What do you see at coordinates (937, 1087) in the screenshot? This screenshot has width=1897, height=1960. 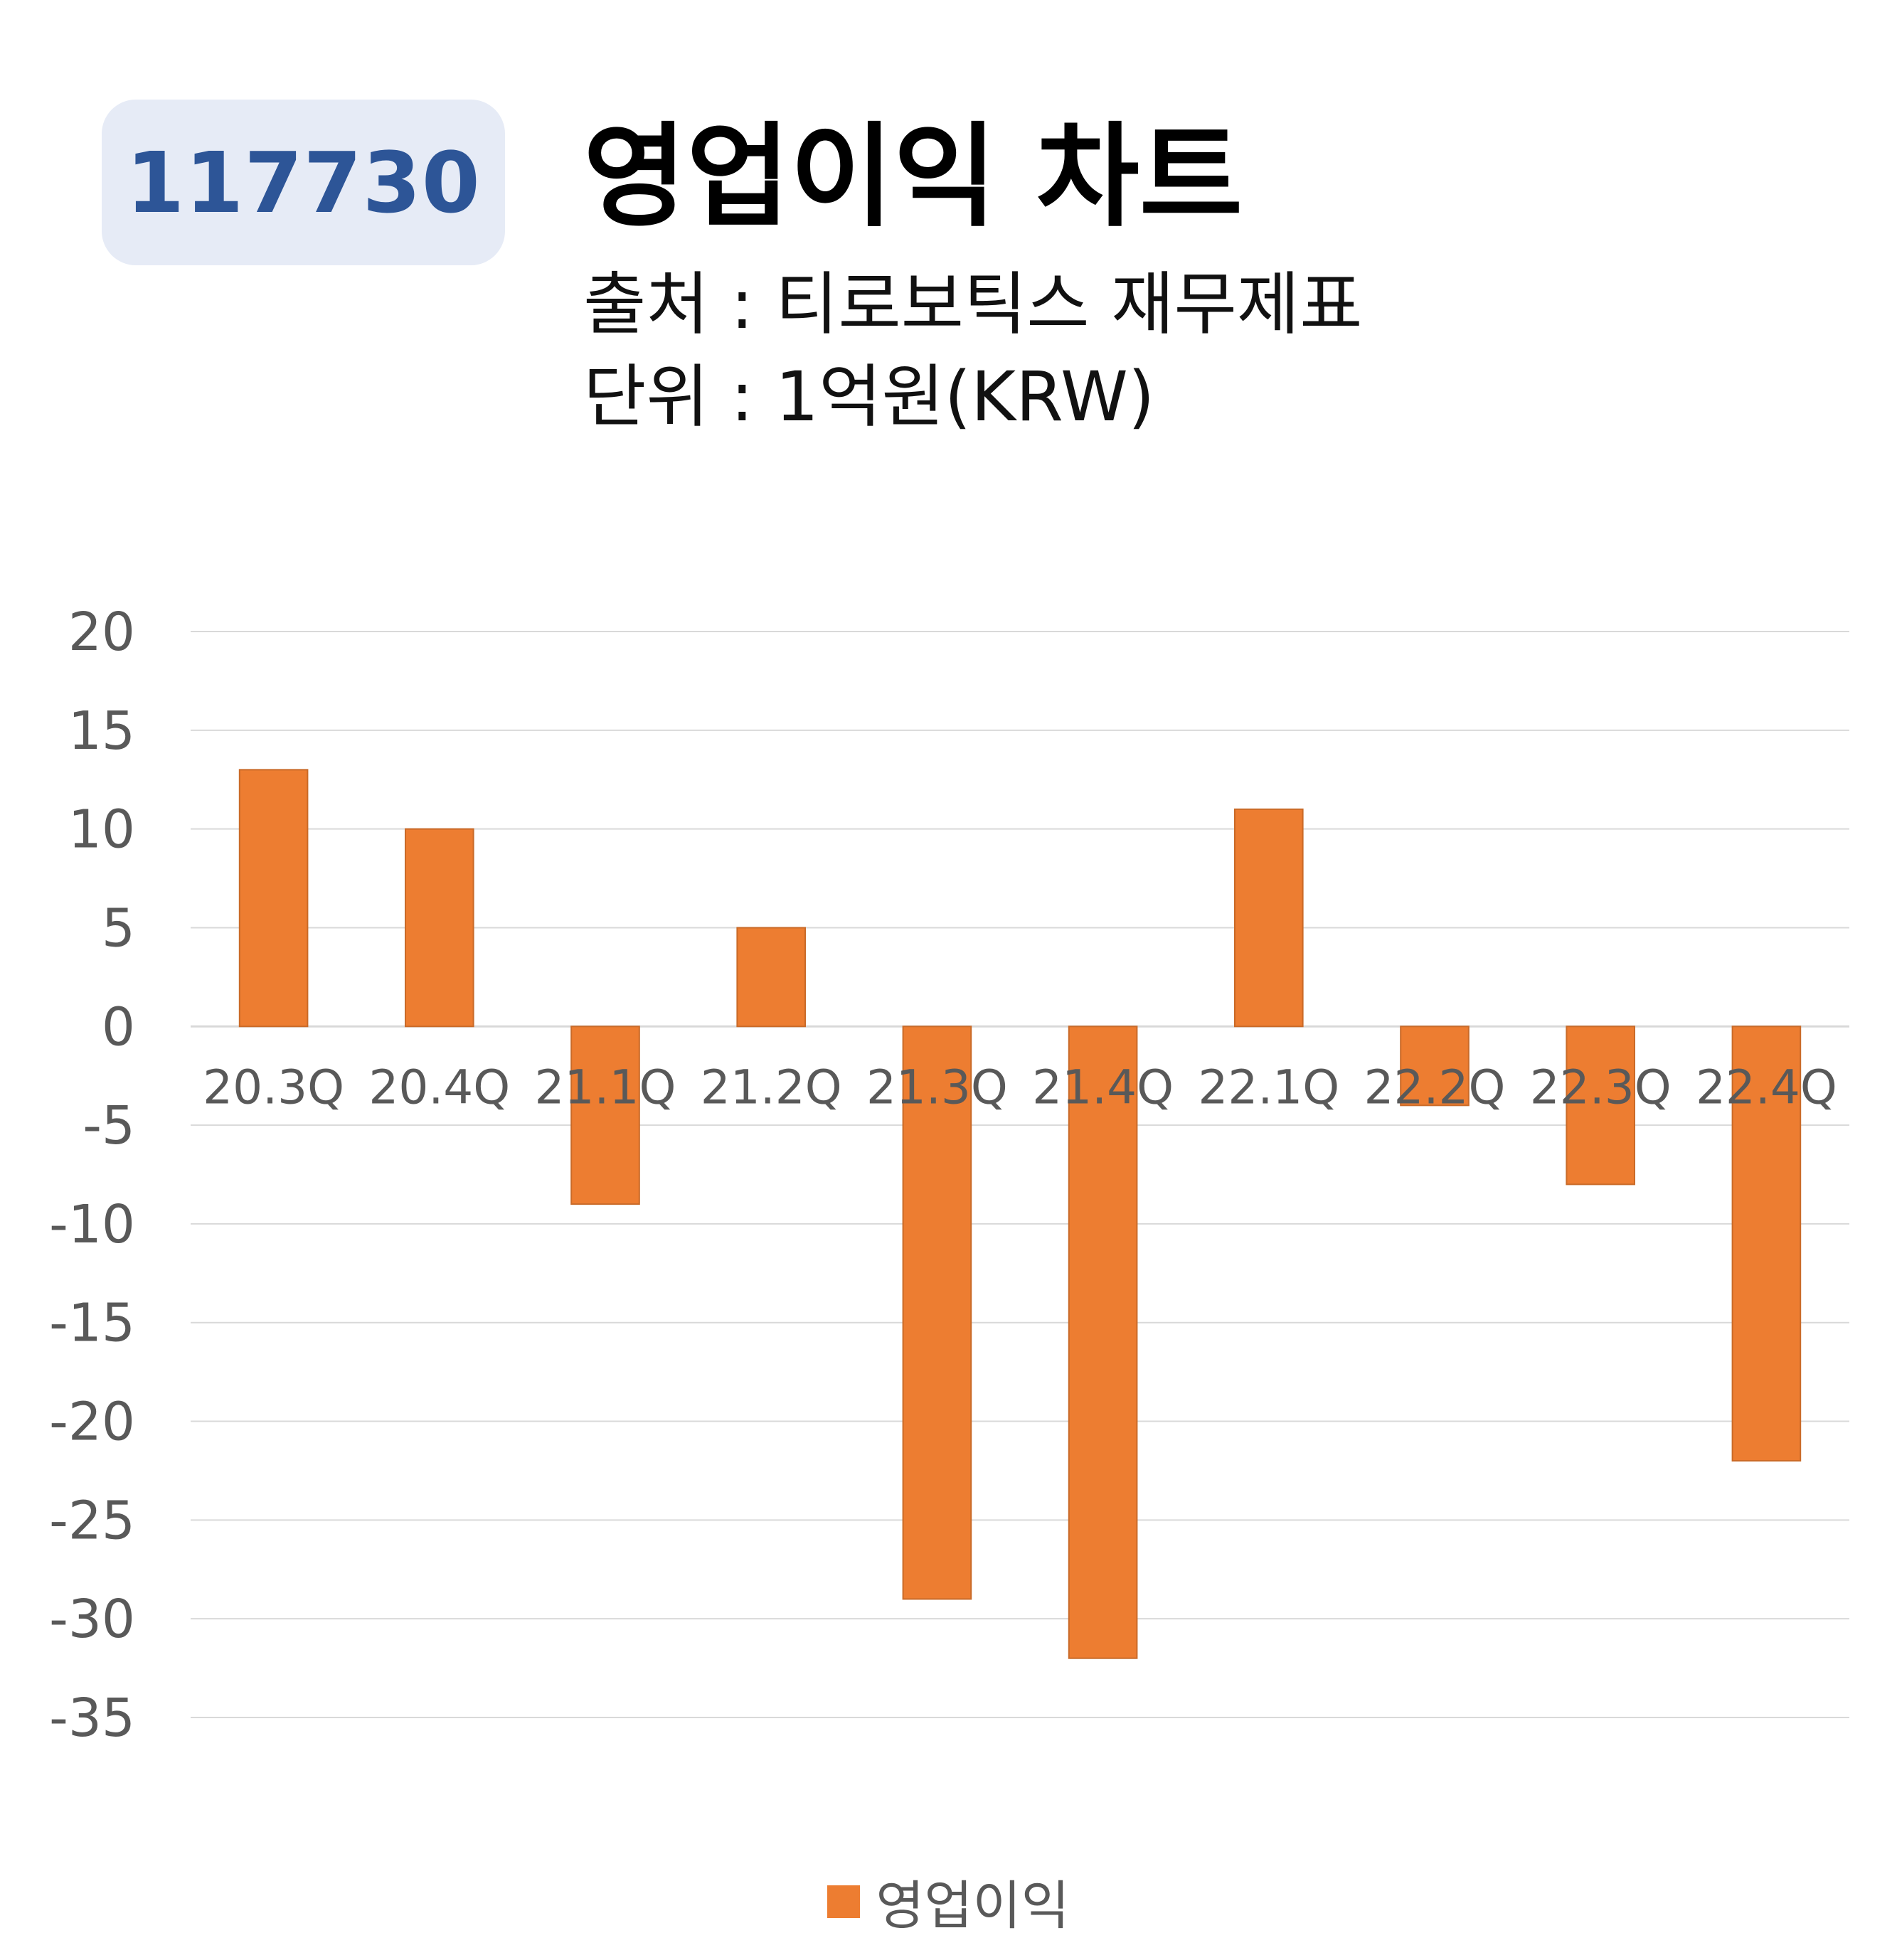 I see `x-tick-label: 21.3Q` at bounding box center [937, 1087].